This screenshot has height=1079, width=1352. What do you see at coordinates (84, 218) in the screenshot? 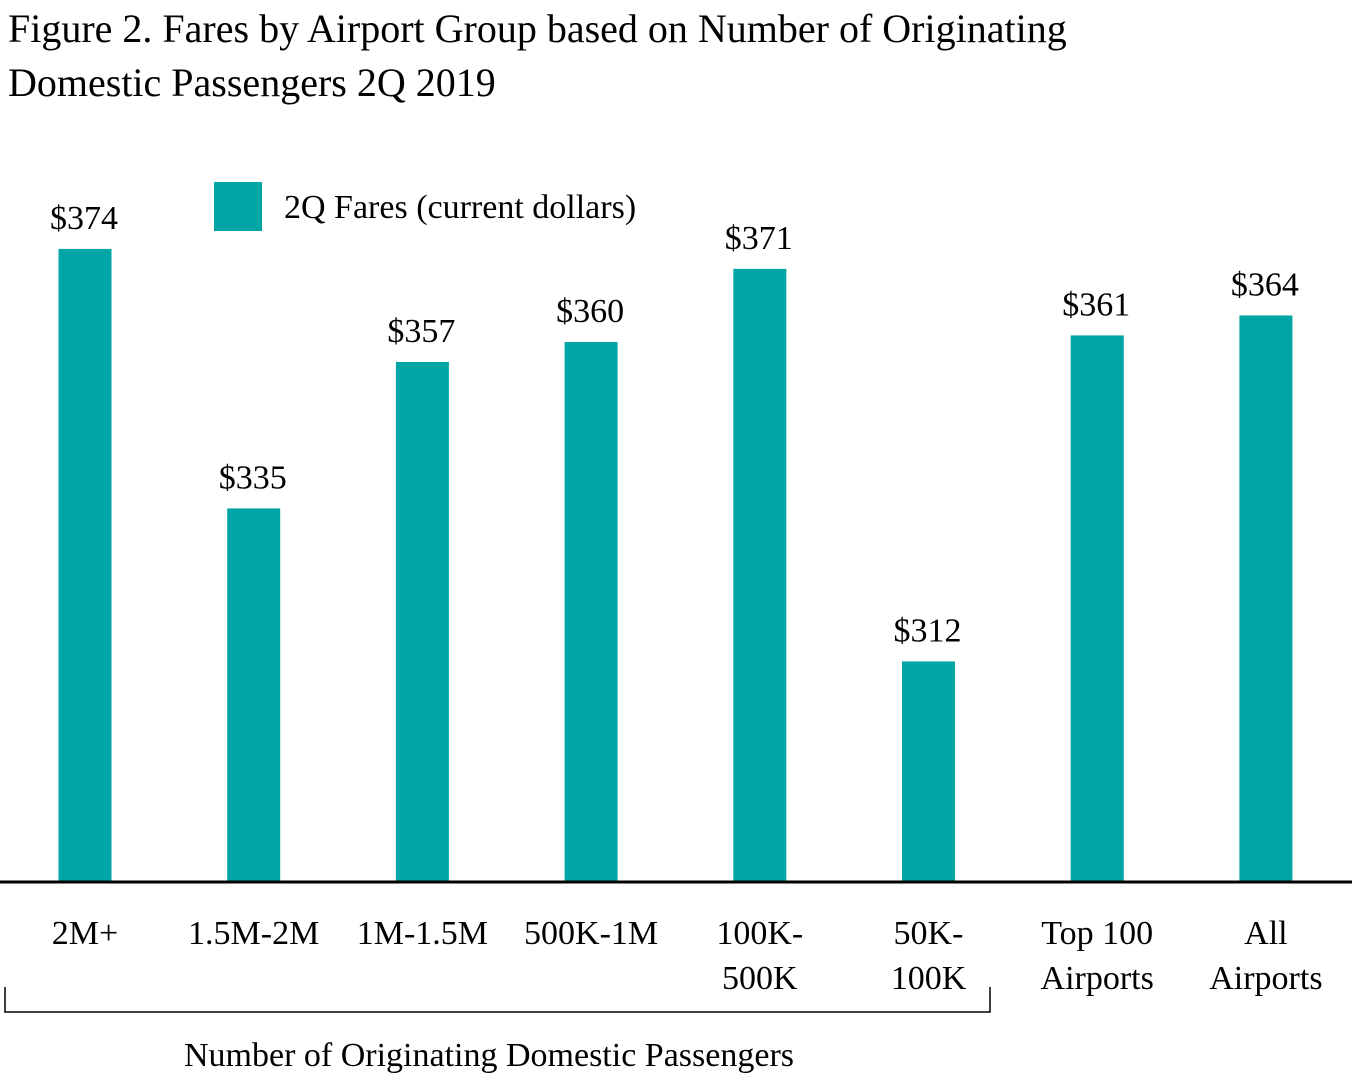
I see `data-label-0: $374` at bounding box center [84, 218].